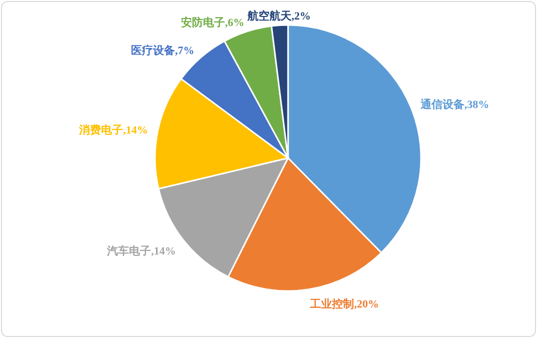  I want to click on slice-label: 通信设备,38%, so click(454, 104).